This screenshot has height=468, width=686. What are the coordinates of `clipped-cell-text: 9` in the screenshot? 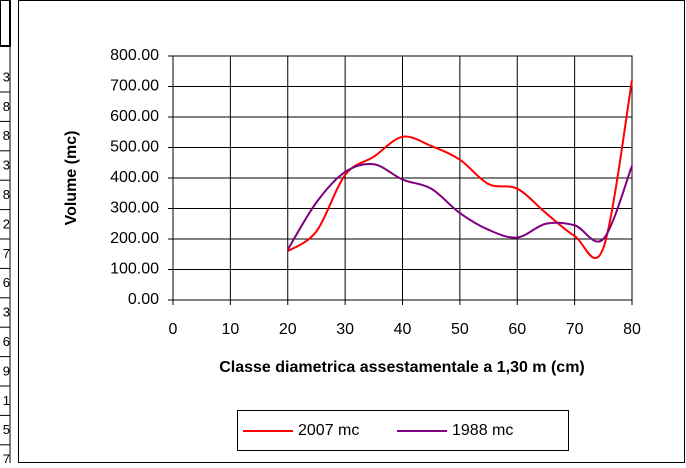 It's located at (6, 370).